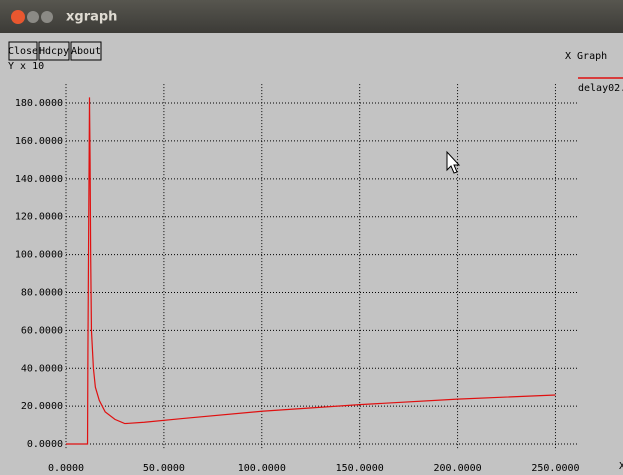 The image size is (623, 475). Describe the element at coordinates (39, 255) in the screenshot. I see `y-tick-label: 100.0000` at that location.